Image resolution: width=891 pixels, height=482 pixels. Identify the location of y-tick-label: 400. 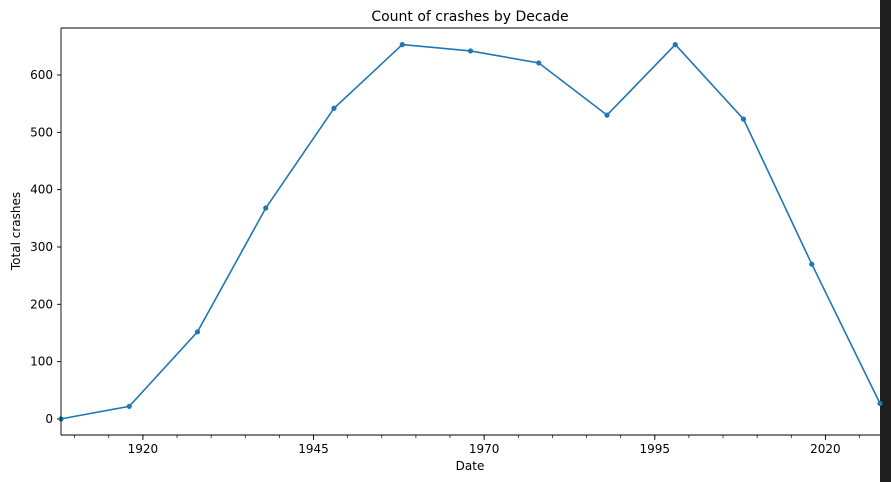
(41, 190).